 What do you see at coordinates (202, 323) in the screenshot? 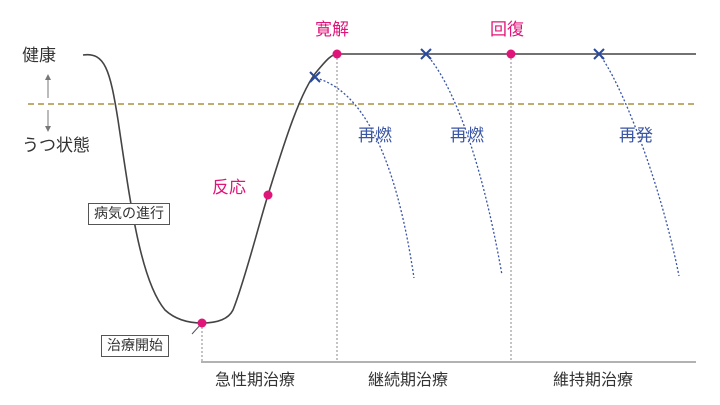
I see `treatment-start-dot` at bounding box center [202, 323].